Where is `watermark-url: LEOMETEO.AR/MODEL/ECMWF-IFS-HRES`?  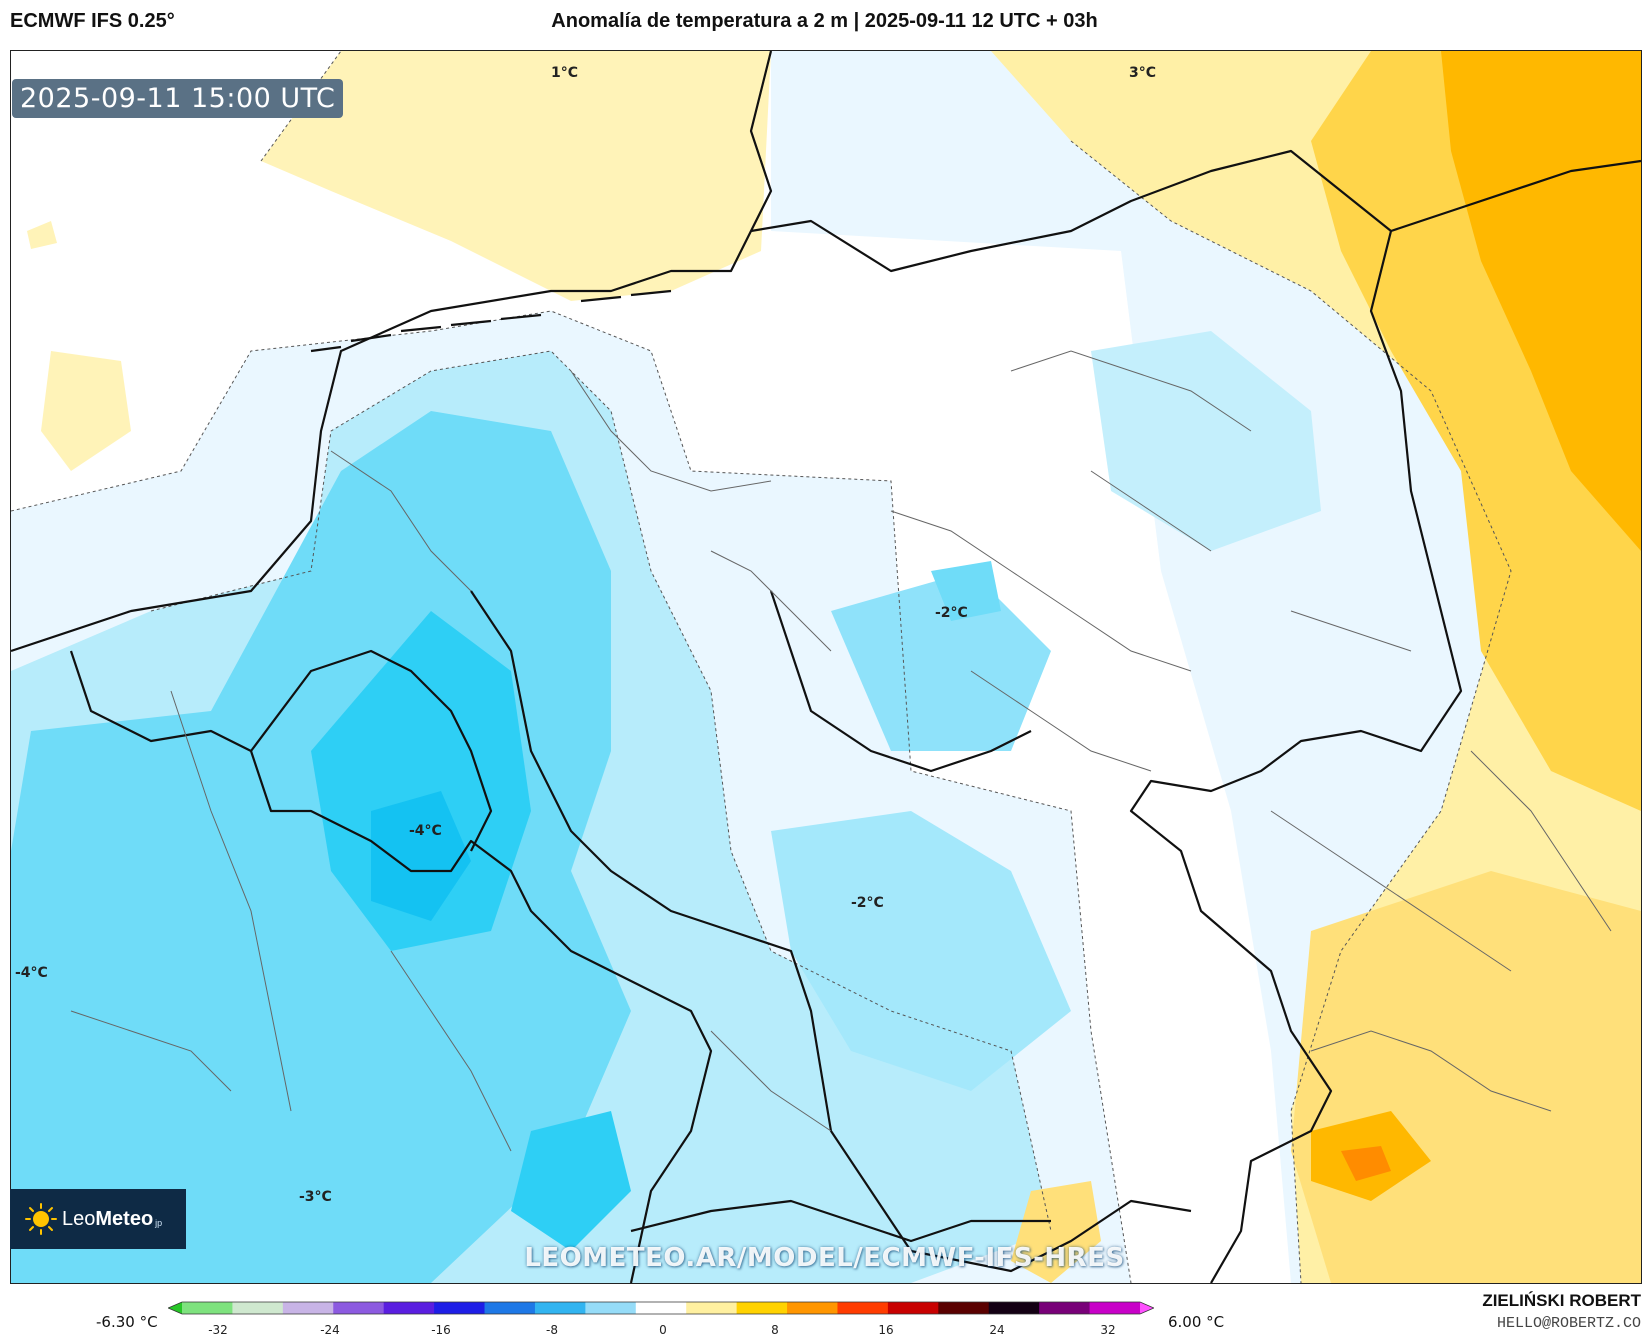
watermark-url: LEOMETEO.AR/MODEL/ECMWF-IFS-HRES is located at coordinates (824, 1258).